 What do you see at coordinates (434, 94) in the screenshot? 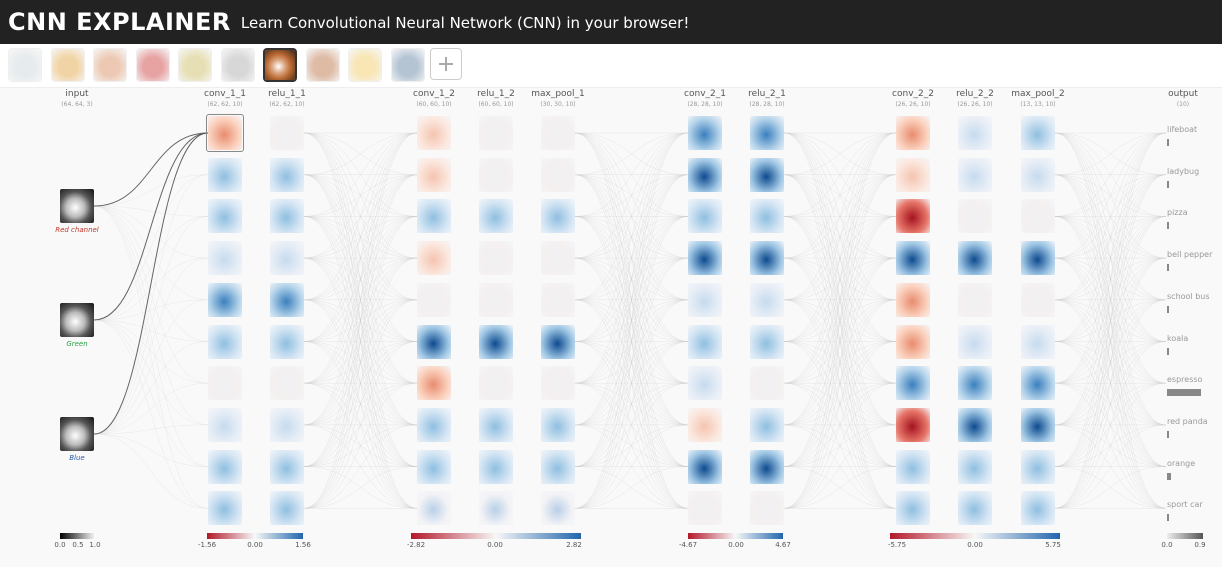
I see `layer-label: conv_1_2` at bounding box center [434, 94].